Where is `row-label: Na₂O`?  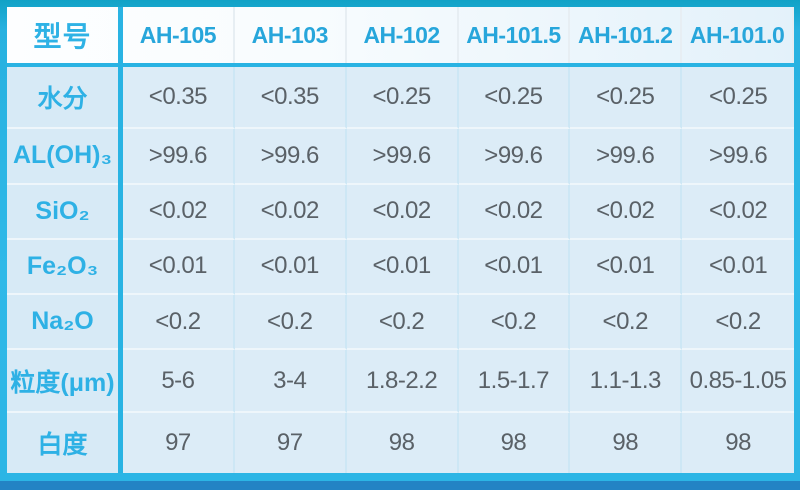
row-label: Na₂O is located at coordinates (62, 321).